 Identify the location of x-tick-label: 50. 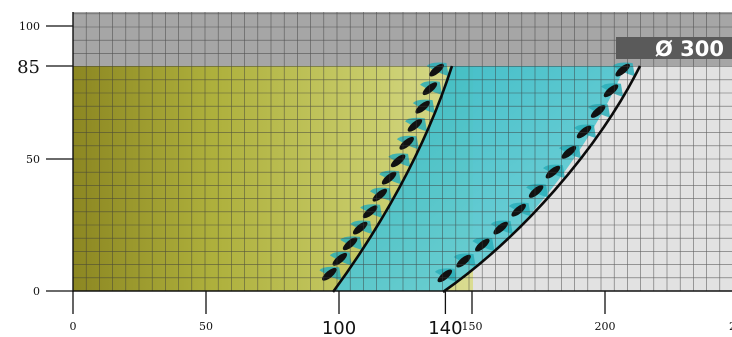
(206, 326).